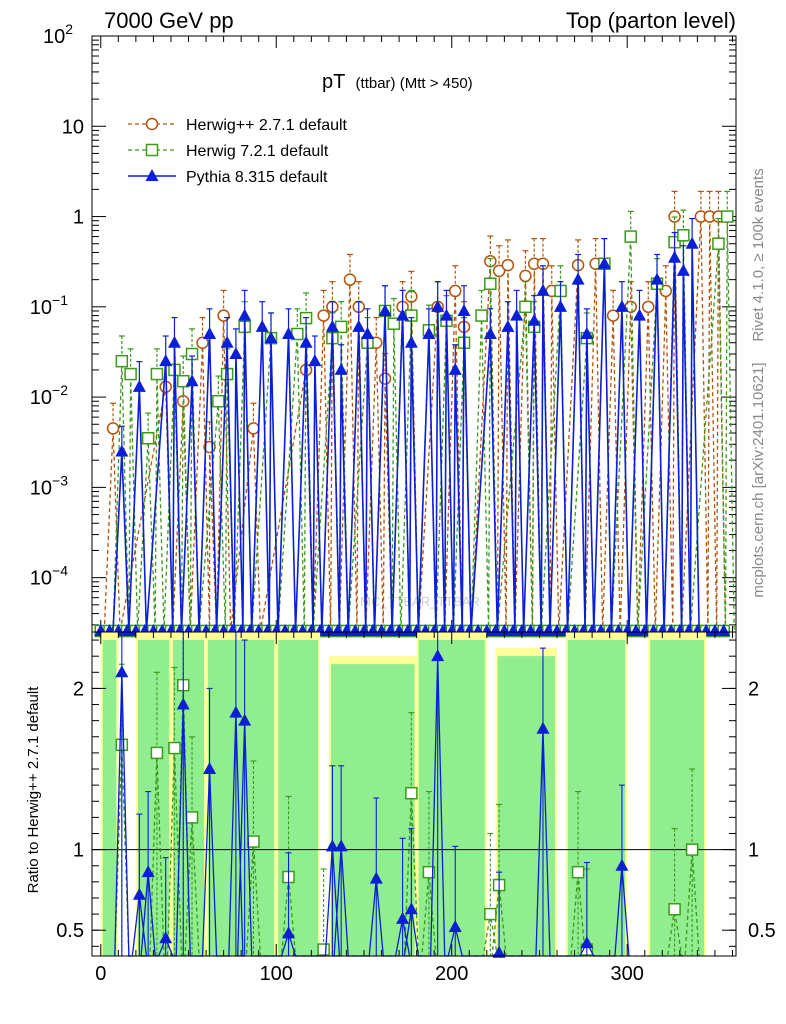  What do you see at coordinates (627, 974) in the screenshot?
I see `x-tick-label: 300` at bounding box center [627, 974].